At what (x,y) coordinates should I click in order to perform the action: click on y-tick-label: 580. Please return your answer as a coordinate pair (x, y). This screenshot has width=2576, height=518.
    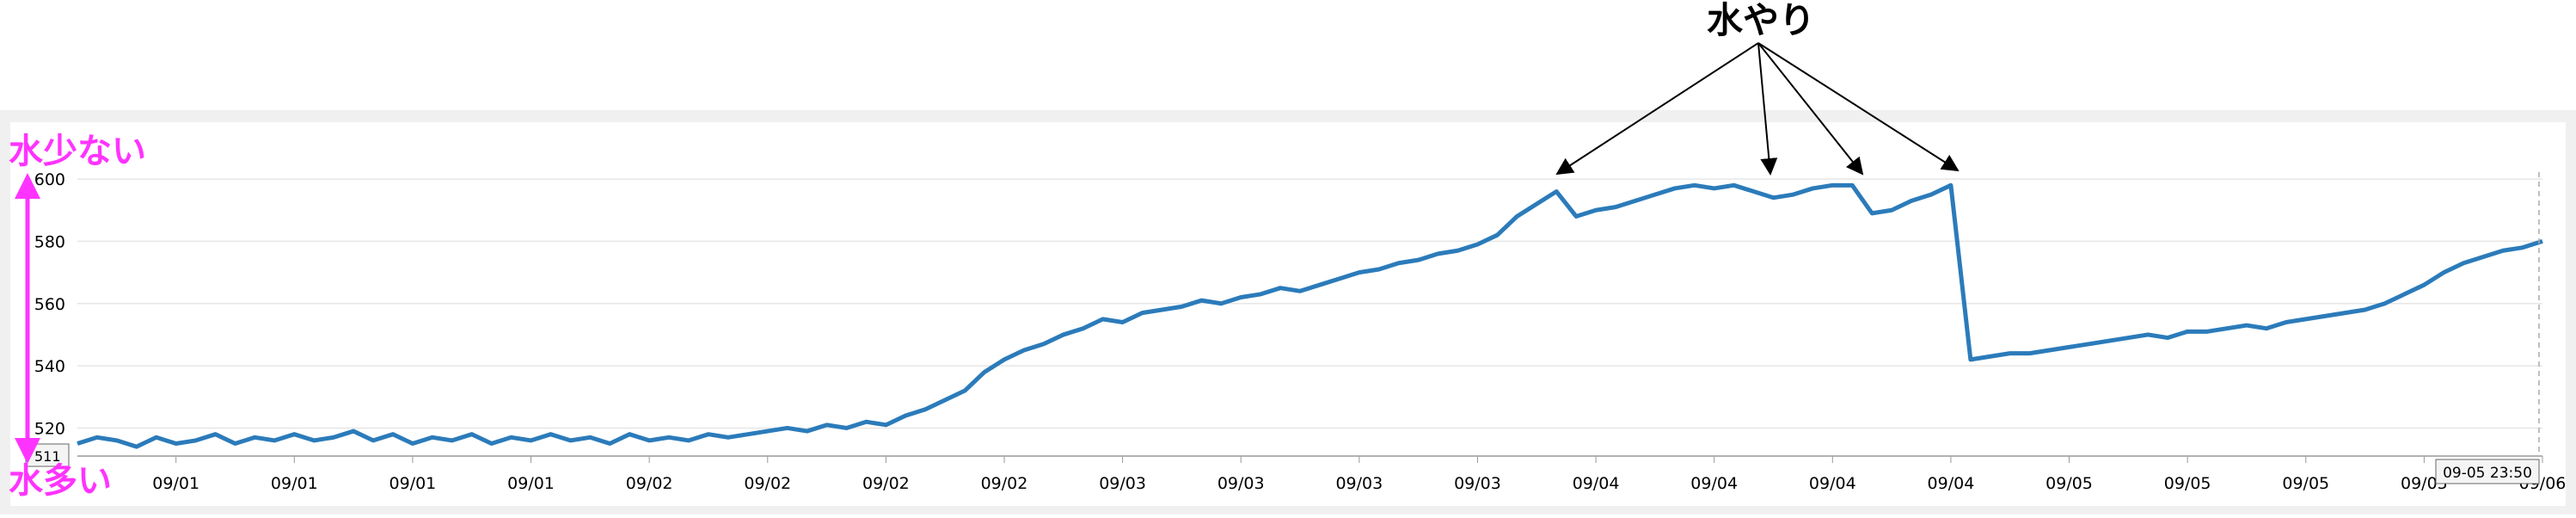
    Looking at the image, I should click on (49, 241).